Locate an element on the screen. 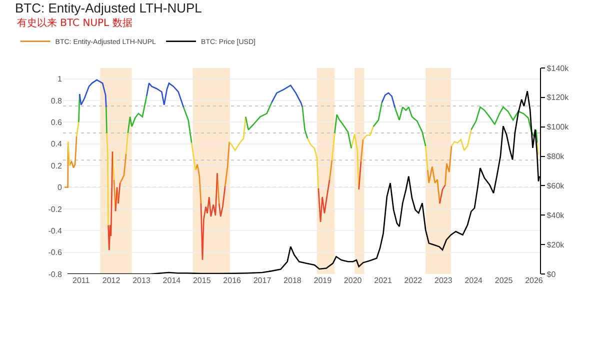 The width and height of the screenshot is (600, 338). x-tick-label: 2011 is located at coordinates (81, 280).